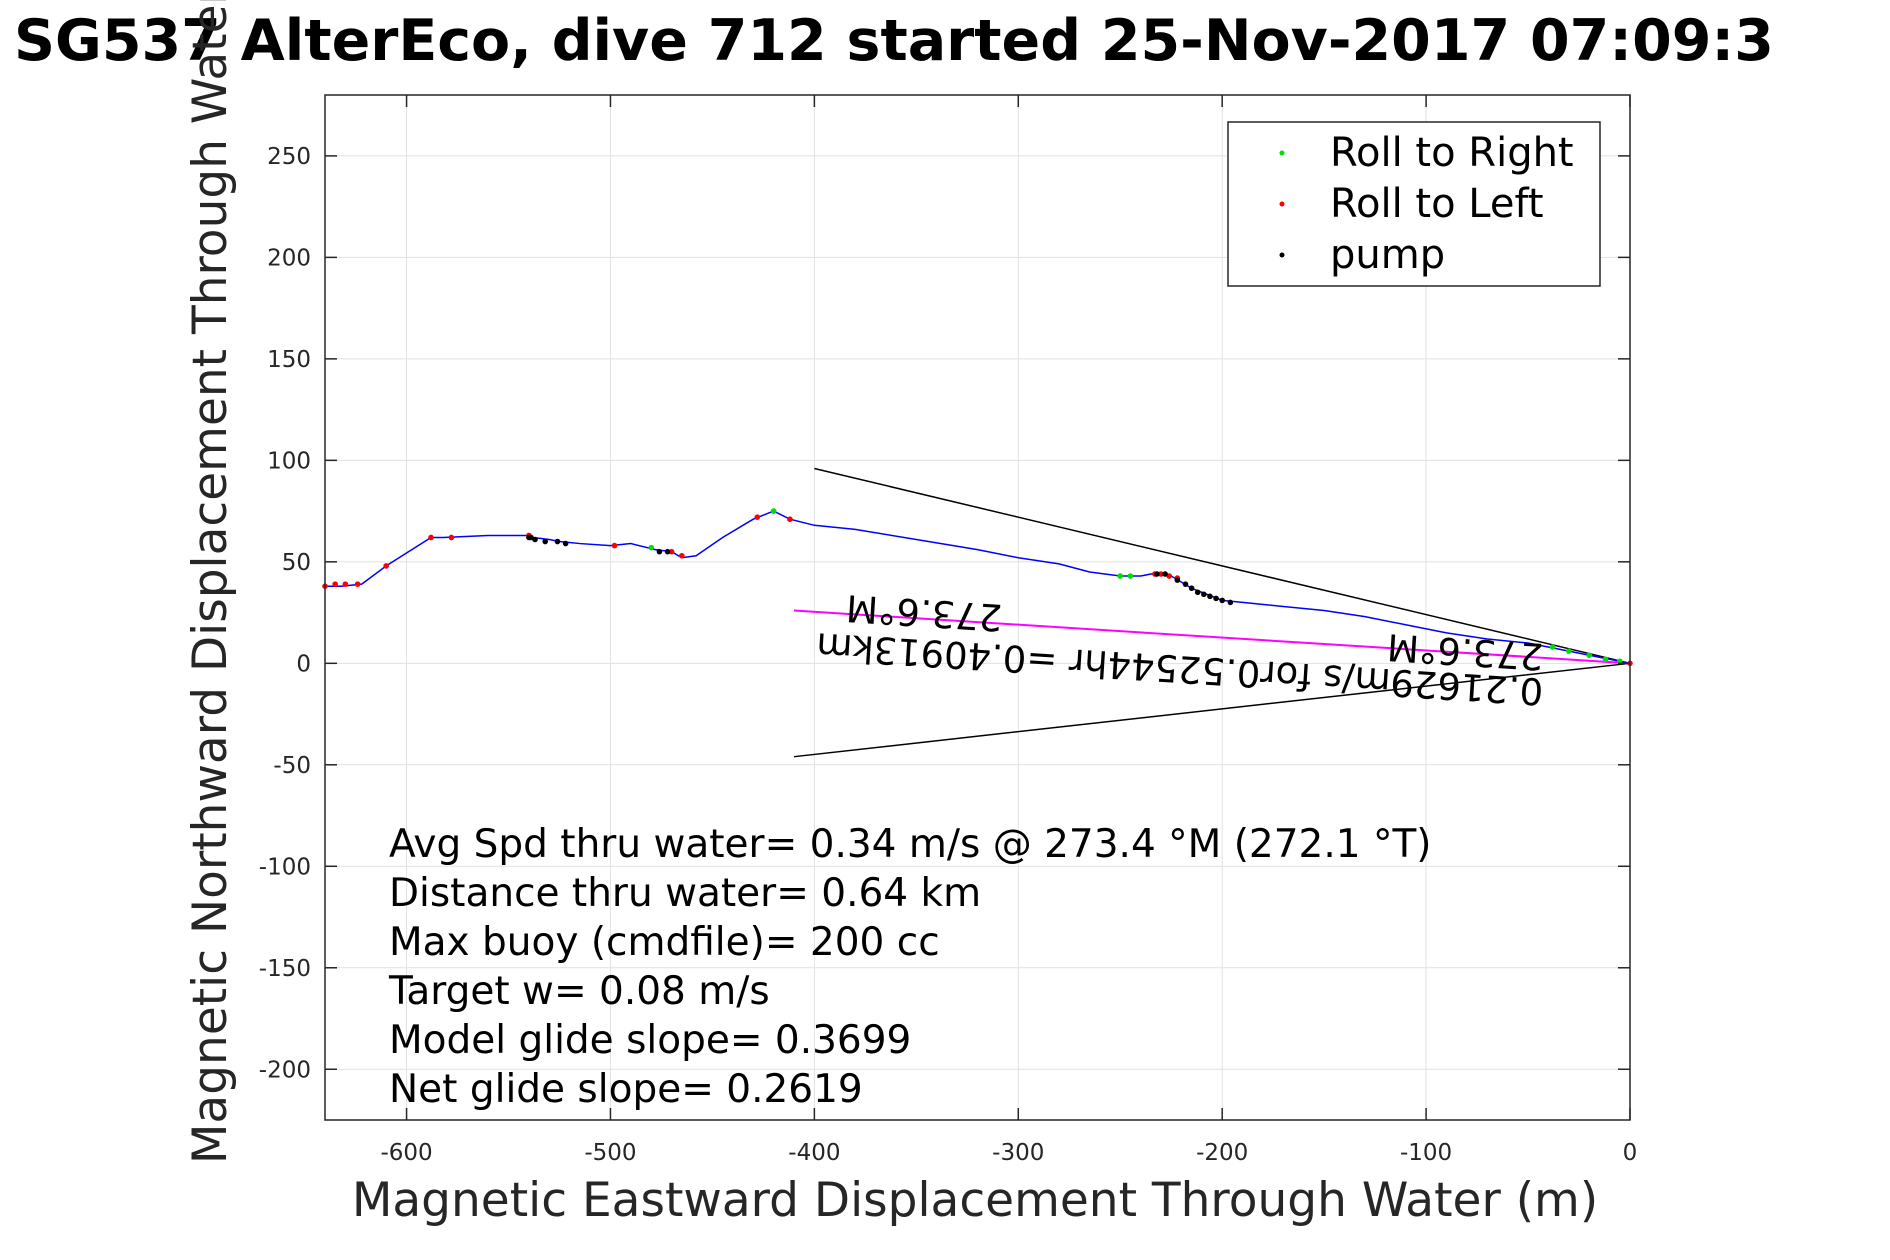 This screenshot has height=1260, width=1890. What do you see at coordinates (1282, 255) in the screenshot?
I see `legend-marker-pump` at bounding box center [1282, 255].